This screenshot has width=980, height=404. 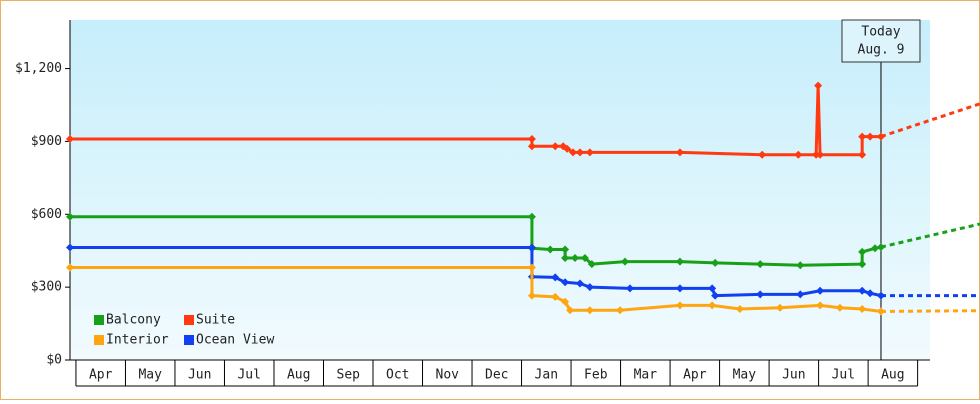 I want to click on x-tick-label: Nov, so click(x=448, y=375).